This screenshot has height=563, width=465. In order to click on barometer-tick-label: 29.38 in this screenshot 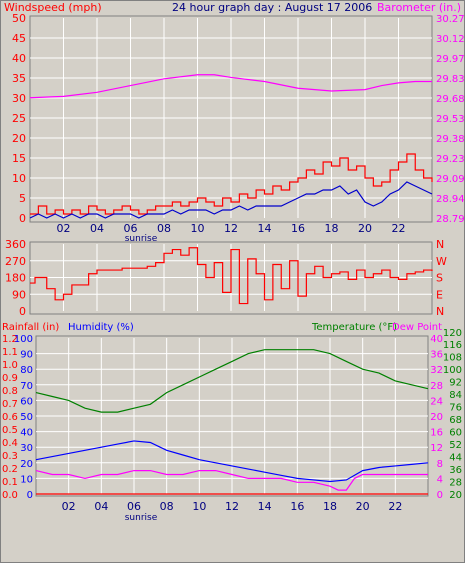, I will do `click(450, 139)`.